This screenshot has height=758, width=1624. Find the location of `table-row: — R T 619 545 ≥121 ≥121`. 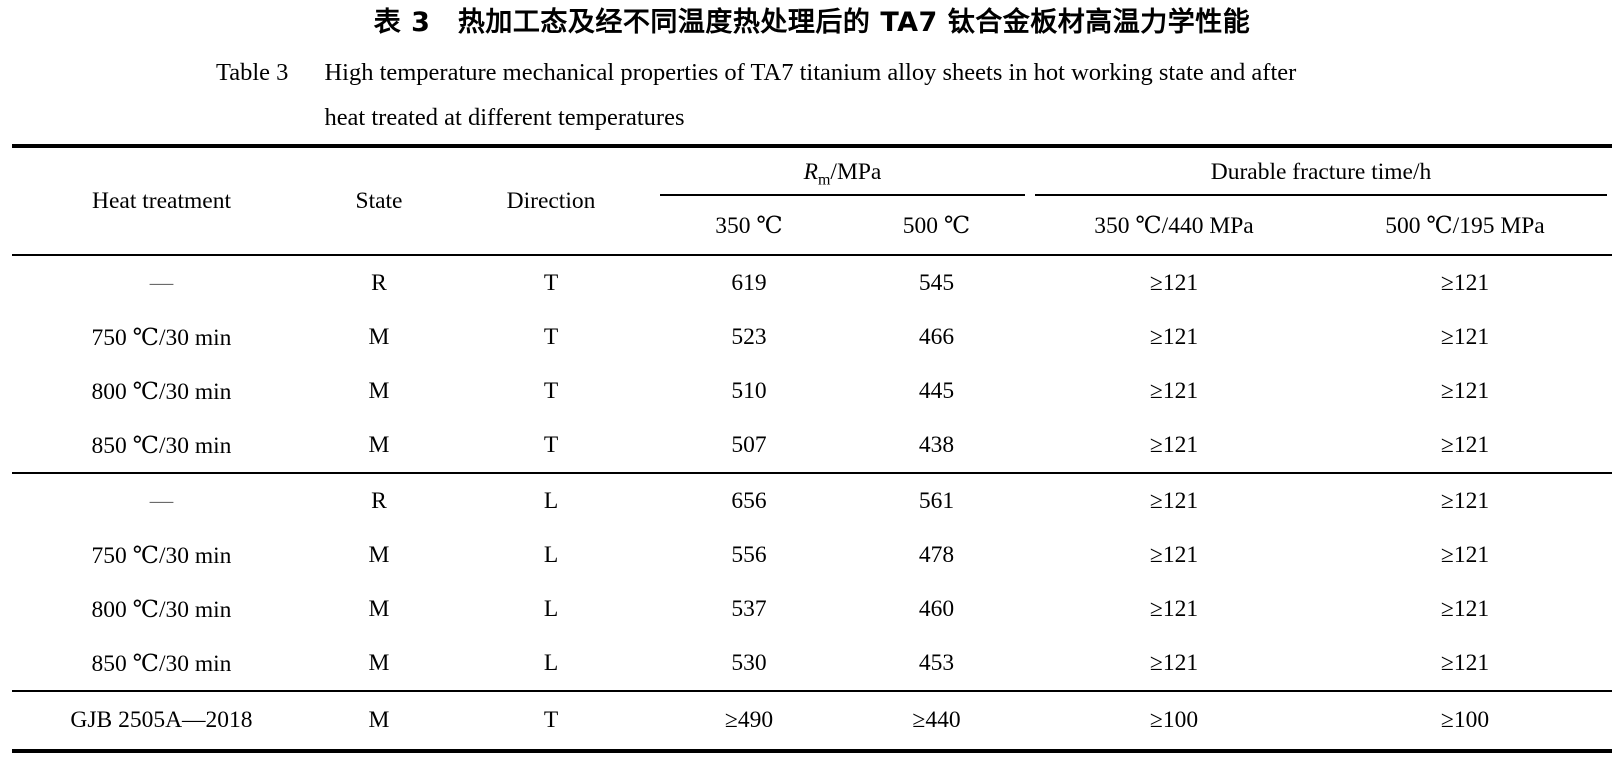

table-row: — R T 619 545 ≥121 ≥121 is located at coordinates (812, 282).